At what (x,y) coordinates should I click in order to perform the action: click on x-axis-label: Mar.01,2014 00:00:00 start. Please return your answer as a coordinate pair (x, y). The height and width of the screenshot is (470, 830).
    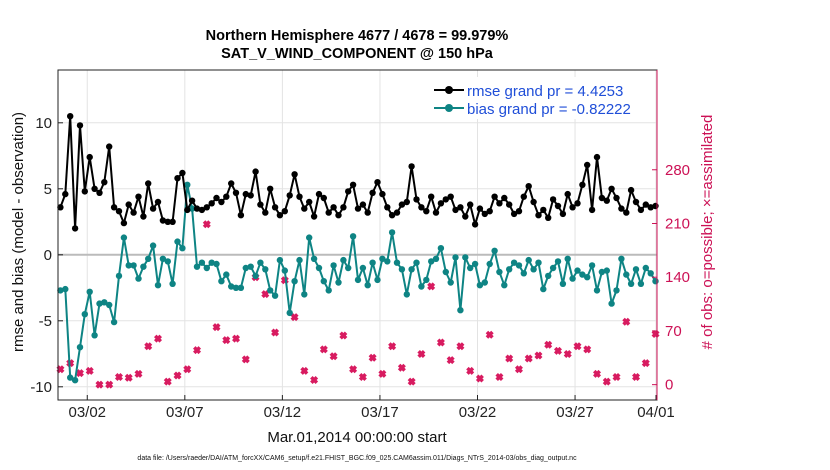
    Looking at the image, I should click on (357, 437).